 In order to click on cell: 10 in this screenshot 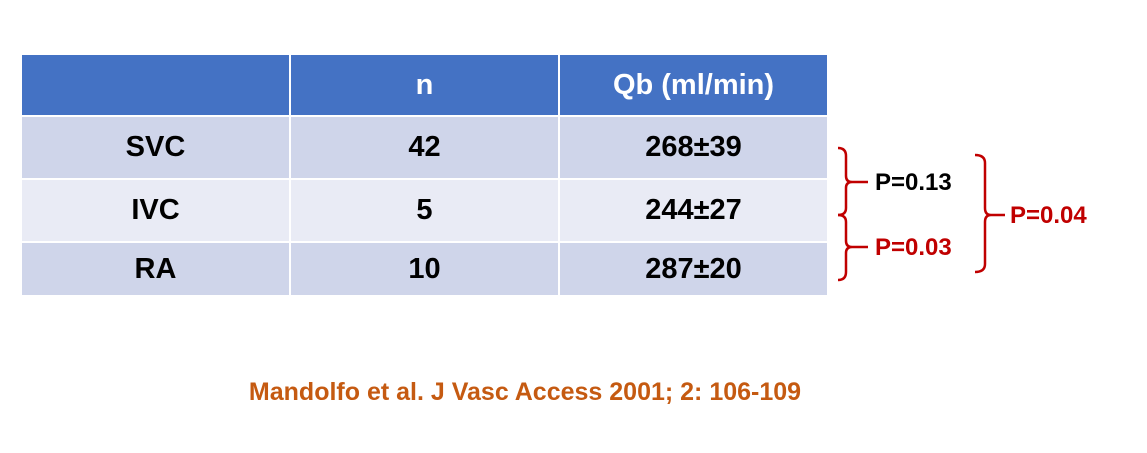, I will do `click(424, 269)`.